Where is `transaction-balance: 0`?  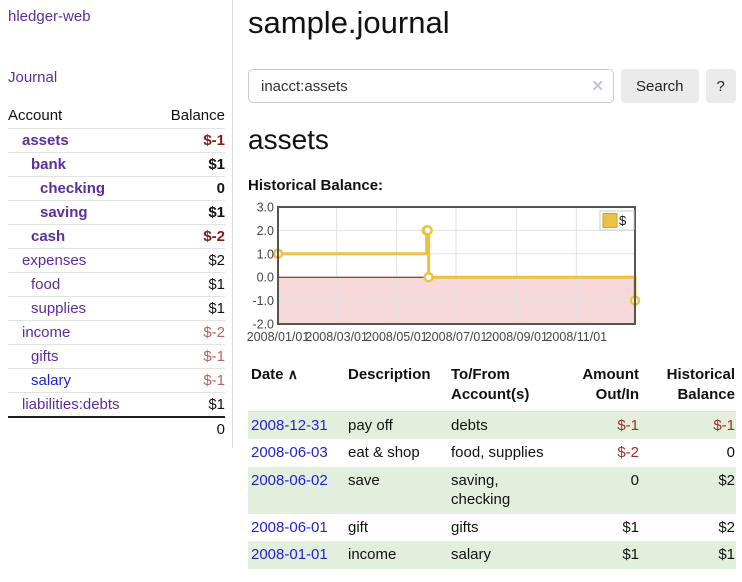 transaction-balance: 0 is located at coordinates (730, 452).